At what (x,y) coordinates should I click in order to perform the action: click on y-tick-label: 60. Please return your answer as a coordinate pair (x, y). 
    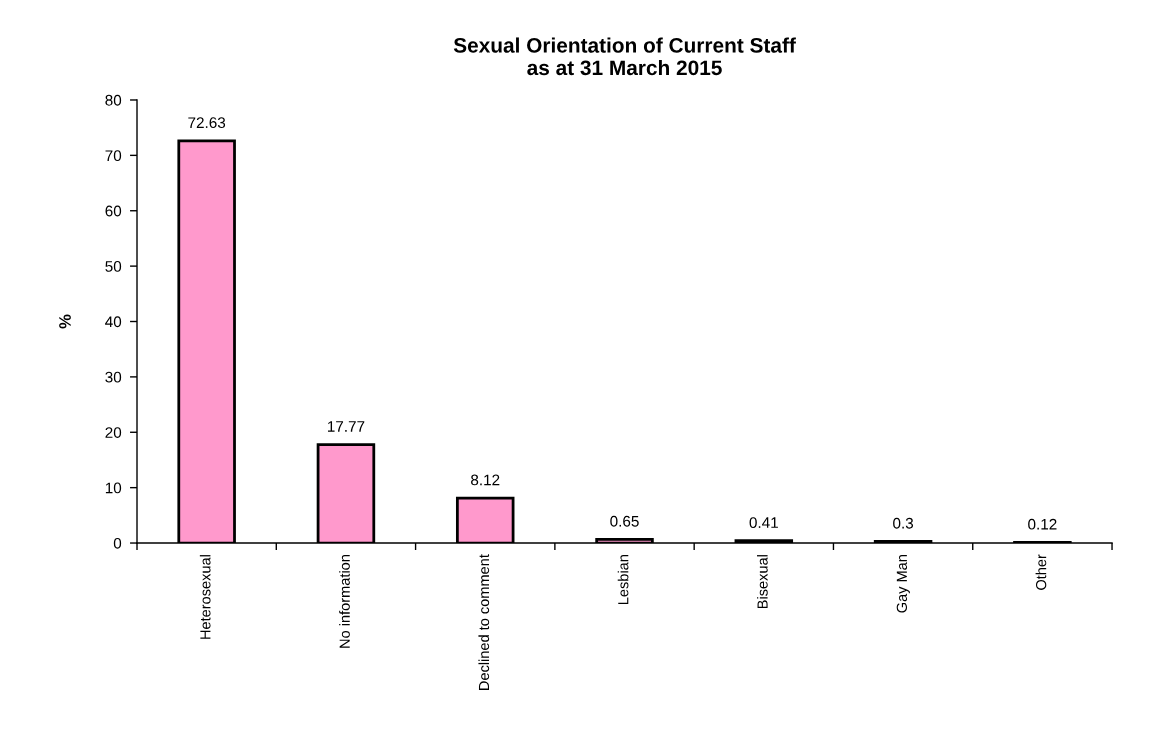
    Looking at the image, I should click on (113, 211).